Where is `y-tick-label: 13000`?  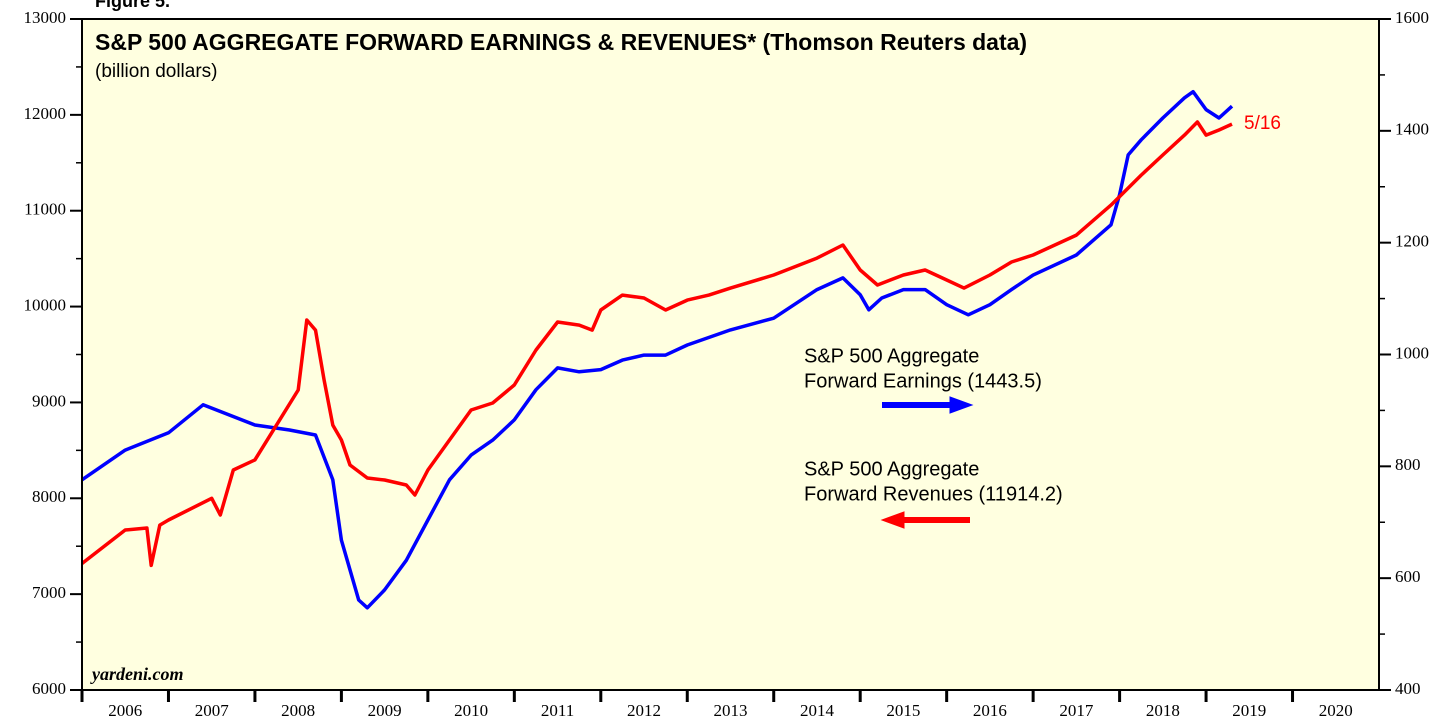 y-tick-label: 13000 is located at coordinates (45, 17).